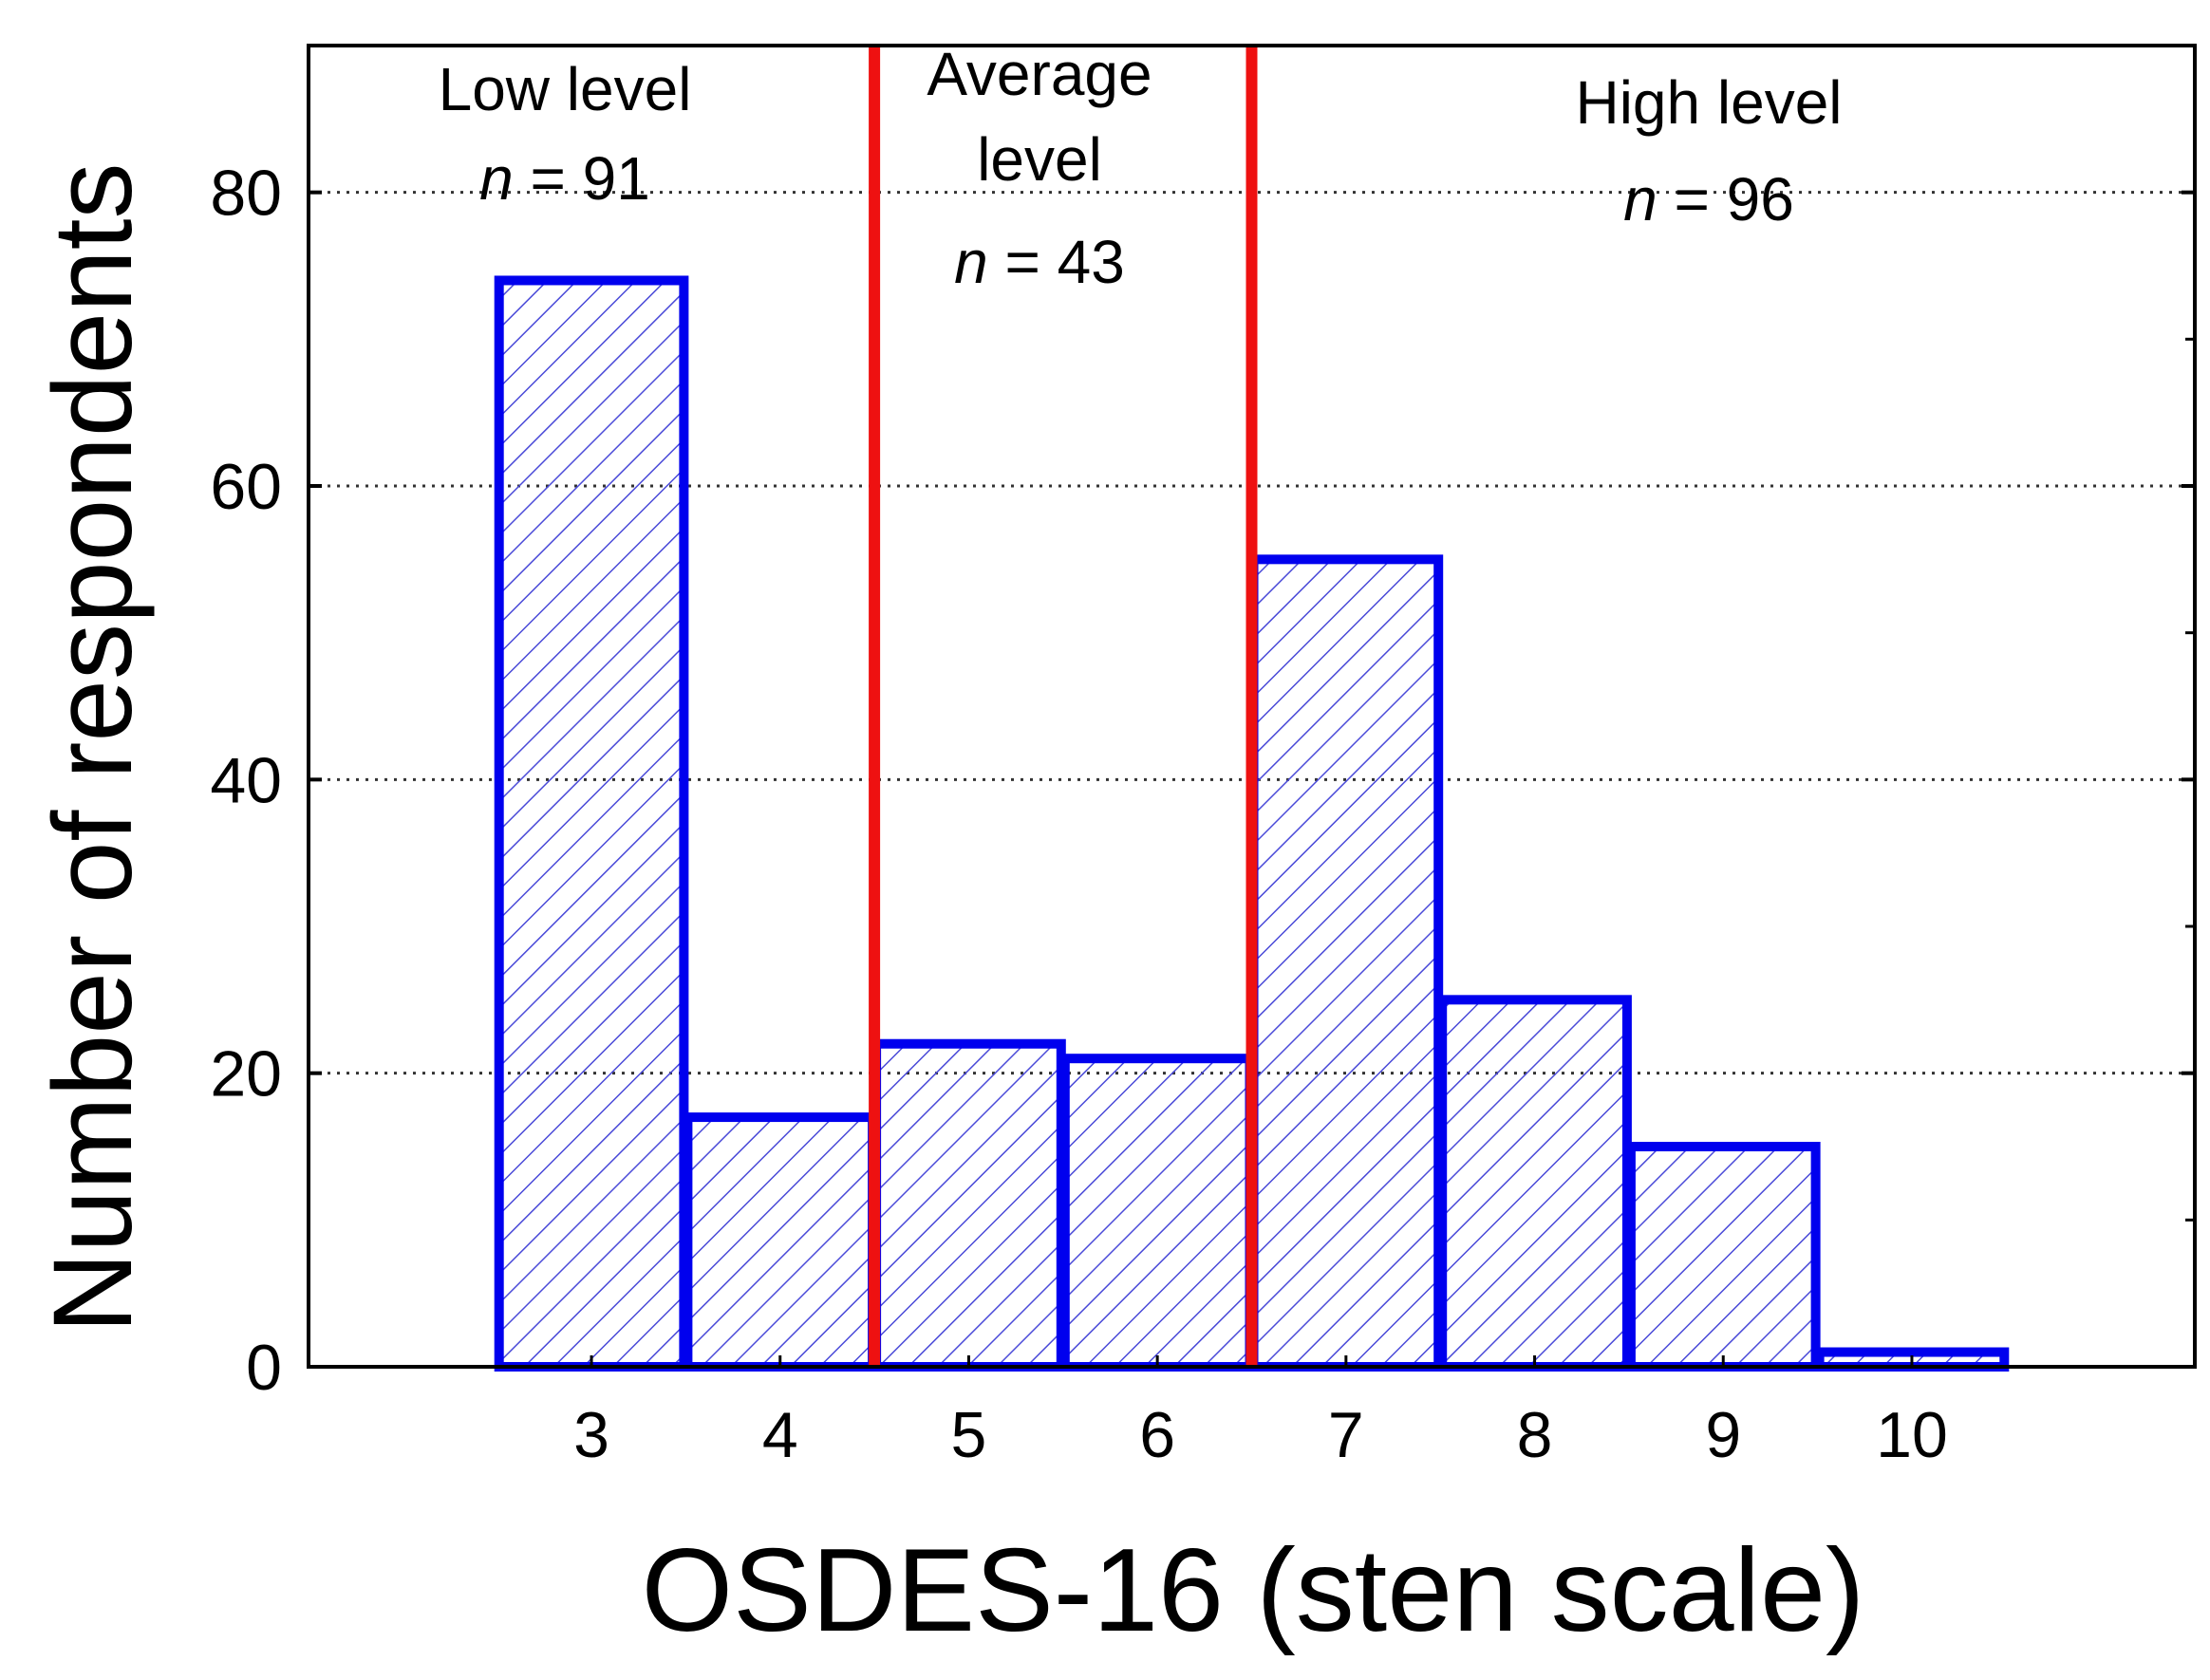 The height and width of the screenshot is (1680, 2210). What do you see at coordinates (582, 178) in the screenshot?
I see `region-1-n-value: = 91` at bounding box center [582, 178].